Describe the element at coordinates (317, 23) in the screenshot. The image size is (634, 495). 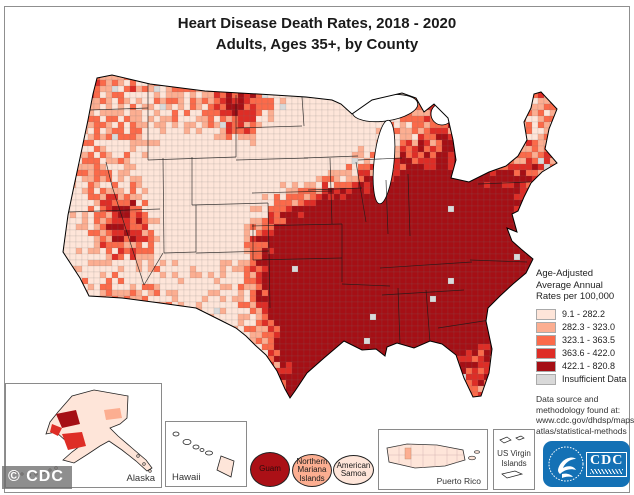
I see `map-title: Heart Disease Death Rates, 2018 - 2020` at that location.